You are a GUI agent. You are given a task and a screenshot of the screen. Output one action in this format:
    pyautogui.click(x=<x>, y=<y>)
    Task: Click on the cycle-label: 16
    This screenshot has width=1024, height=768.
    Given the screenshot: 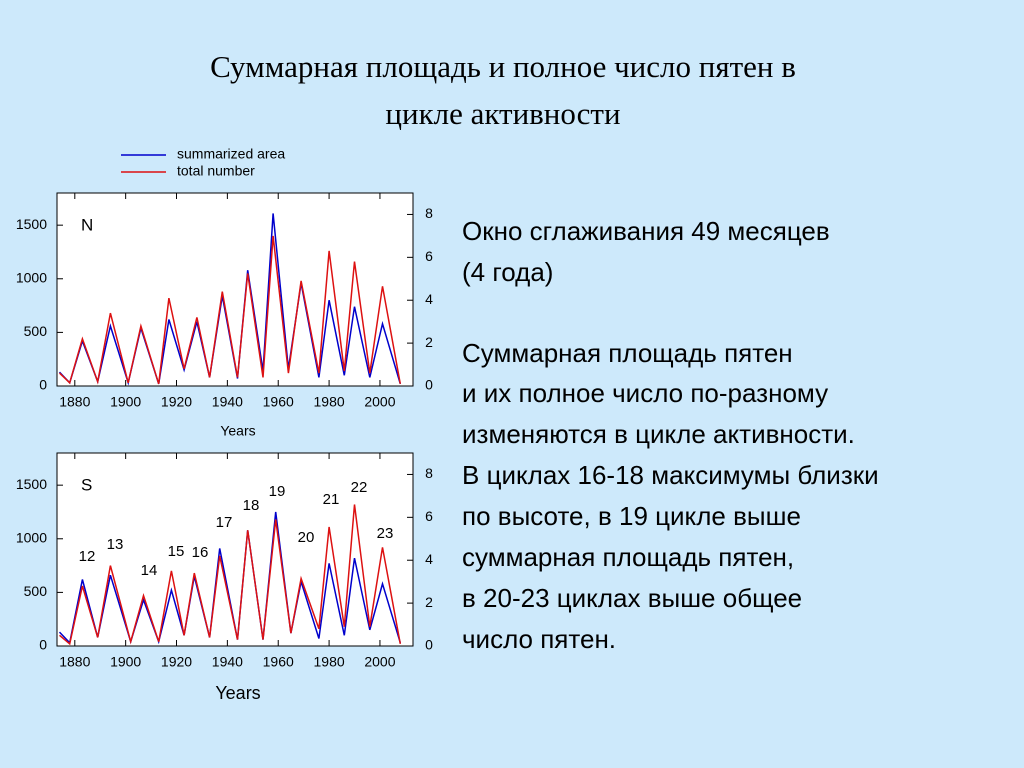 What is the action you would take?
    pyautogui.click(x=200, y=552)
    